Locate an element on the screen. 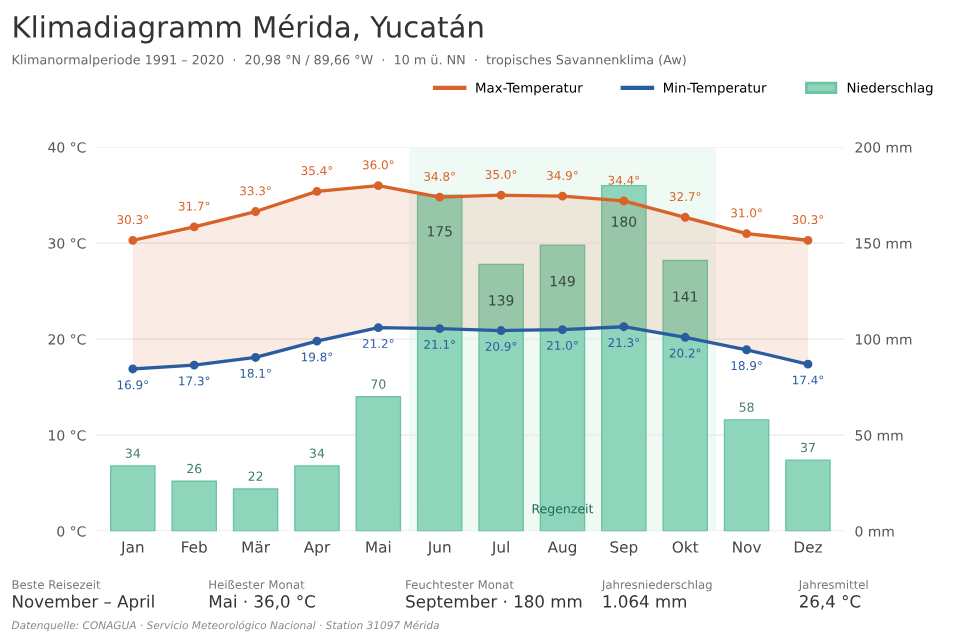 The image size is (960, 640). chart-title: Klimadiagramm Mérida, Yucatán is located at coordinates (248, 29).